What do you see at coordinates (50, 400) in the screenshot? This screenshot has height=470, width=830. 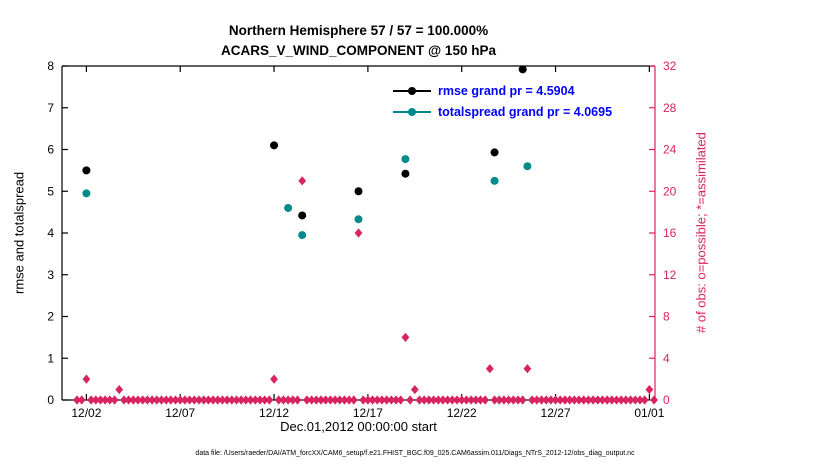 I see `y-left-tick-label: 0` at bounding box center [50, 400].